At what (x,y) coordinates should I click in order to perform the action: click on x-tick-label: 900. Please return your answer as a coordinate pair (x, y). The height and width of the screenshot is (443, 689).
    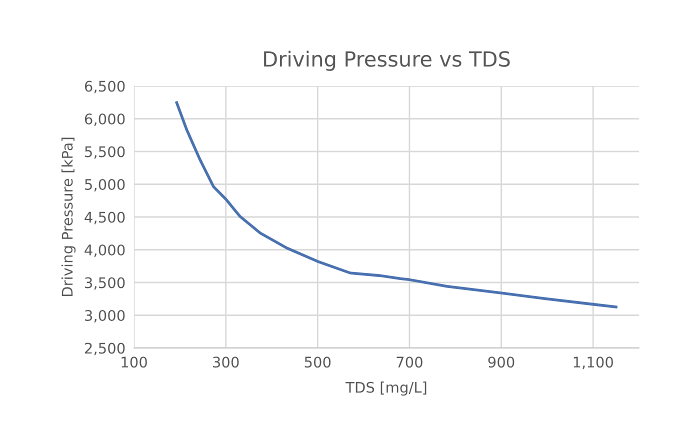
    Looking at the image, I should click on (501, 362).